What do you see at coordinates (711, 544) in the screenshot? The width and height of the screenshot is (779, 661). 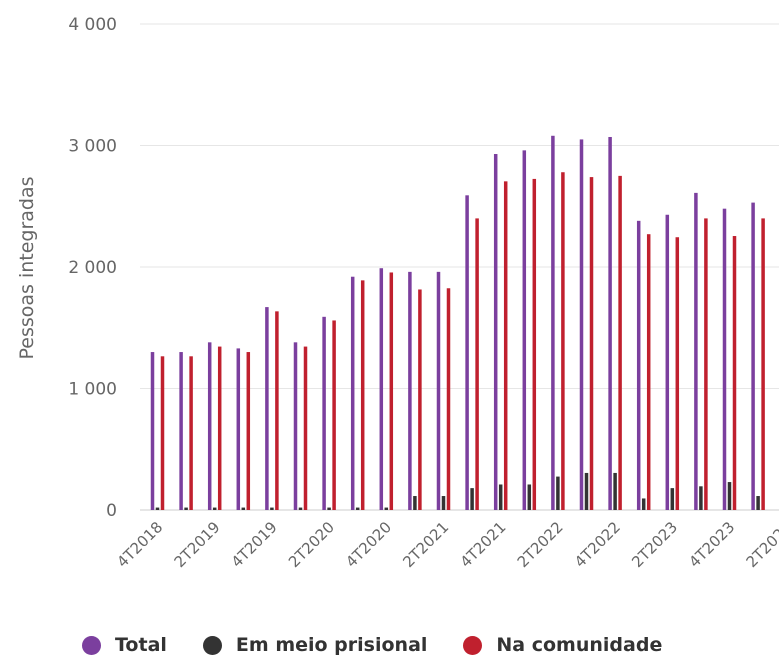 I see `x-tick-label: 4T2023` at bounding box center [711, 544].